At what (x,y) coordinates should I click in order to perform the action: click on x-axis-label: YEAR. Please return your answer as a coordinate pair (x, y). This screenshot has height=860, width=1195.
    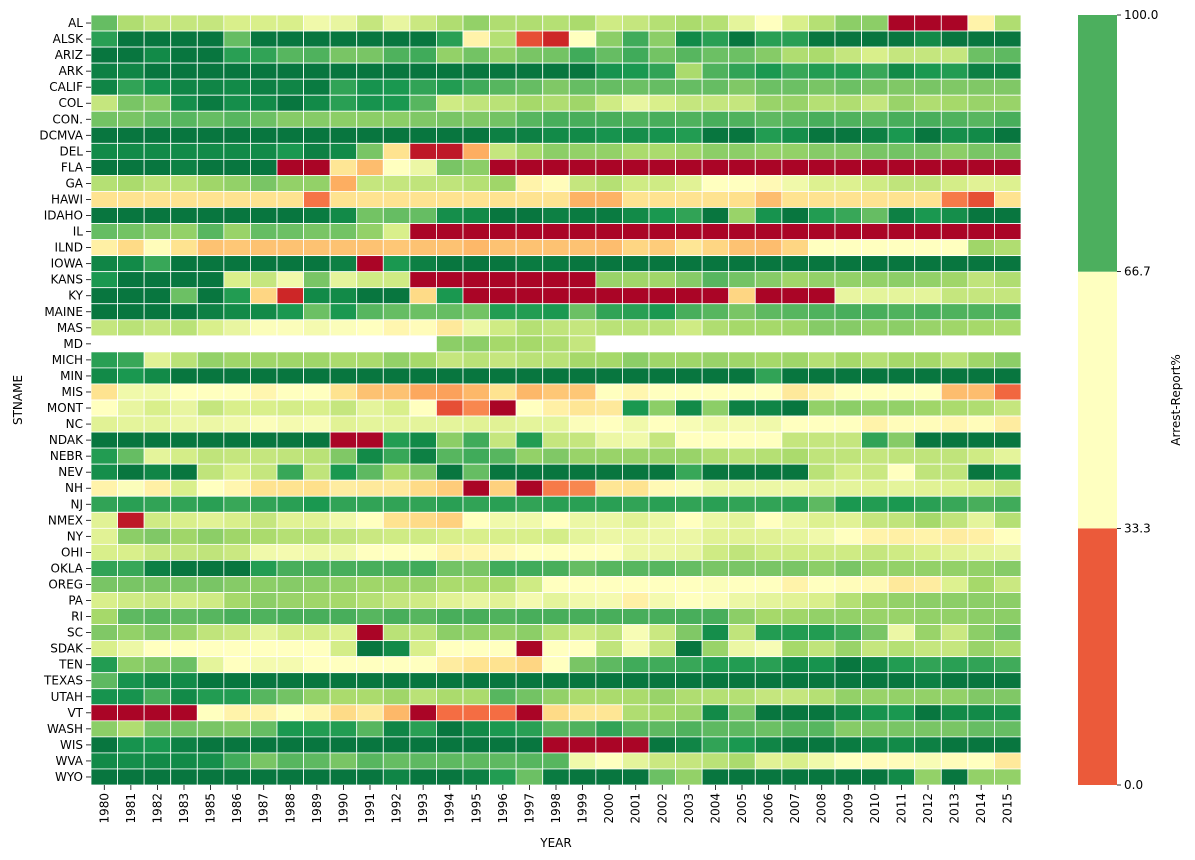
    Looking at the image, I should click on (555, 843).